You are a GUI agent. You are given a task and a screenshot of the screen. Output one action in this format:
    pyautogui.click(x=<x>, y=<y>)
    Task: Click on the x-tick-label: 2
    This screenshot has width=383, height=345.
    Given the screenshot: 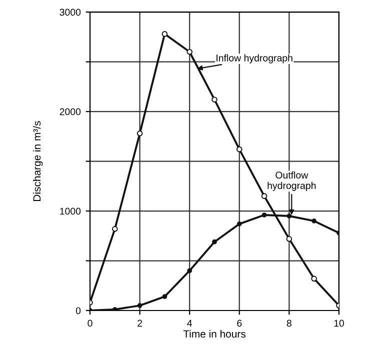 What is the action you would take?
    pyautogui.click(x=140, y=323)
    